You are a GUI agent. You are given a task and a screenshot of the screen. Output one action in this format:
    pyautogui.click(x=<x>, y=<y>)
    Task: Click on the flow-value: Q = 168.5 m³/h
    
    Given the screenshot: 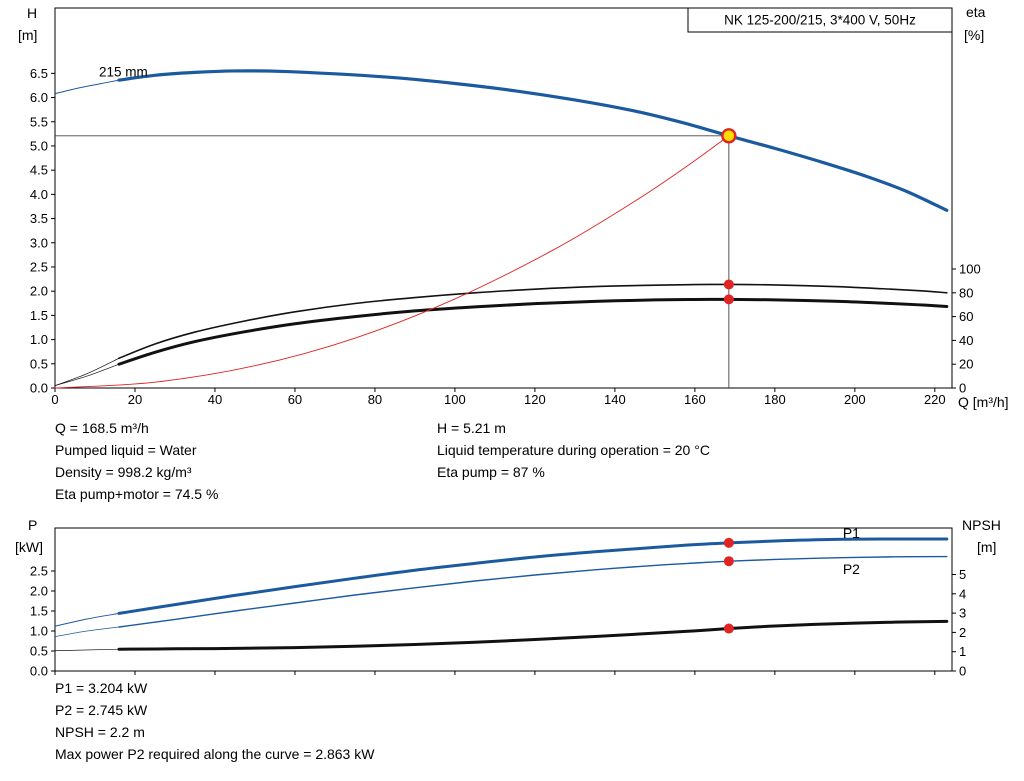 What is the action you would take?
    pyautogui.click(x=102, y=428)
    